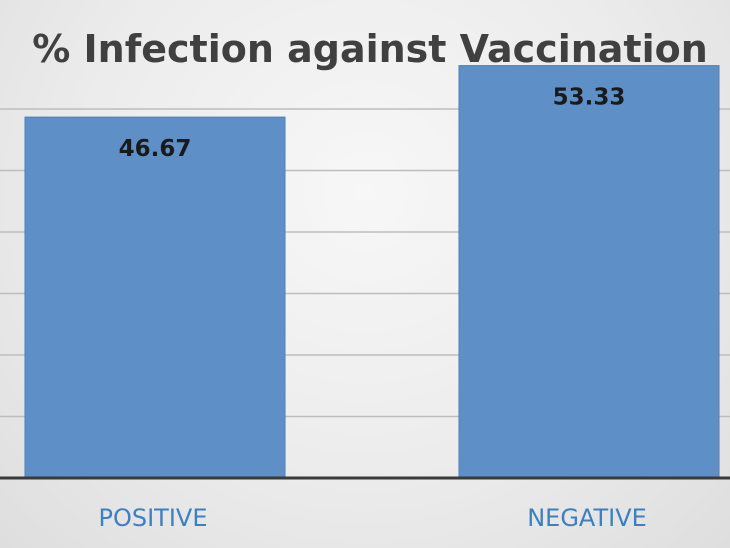 The width and height of the screenshot is (730, 548). I want to click on x-tick-labels: POSITIVE NEGATIVE, so click(373, 518).